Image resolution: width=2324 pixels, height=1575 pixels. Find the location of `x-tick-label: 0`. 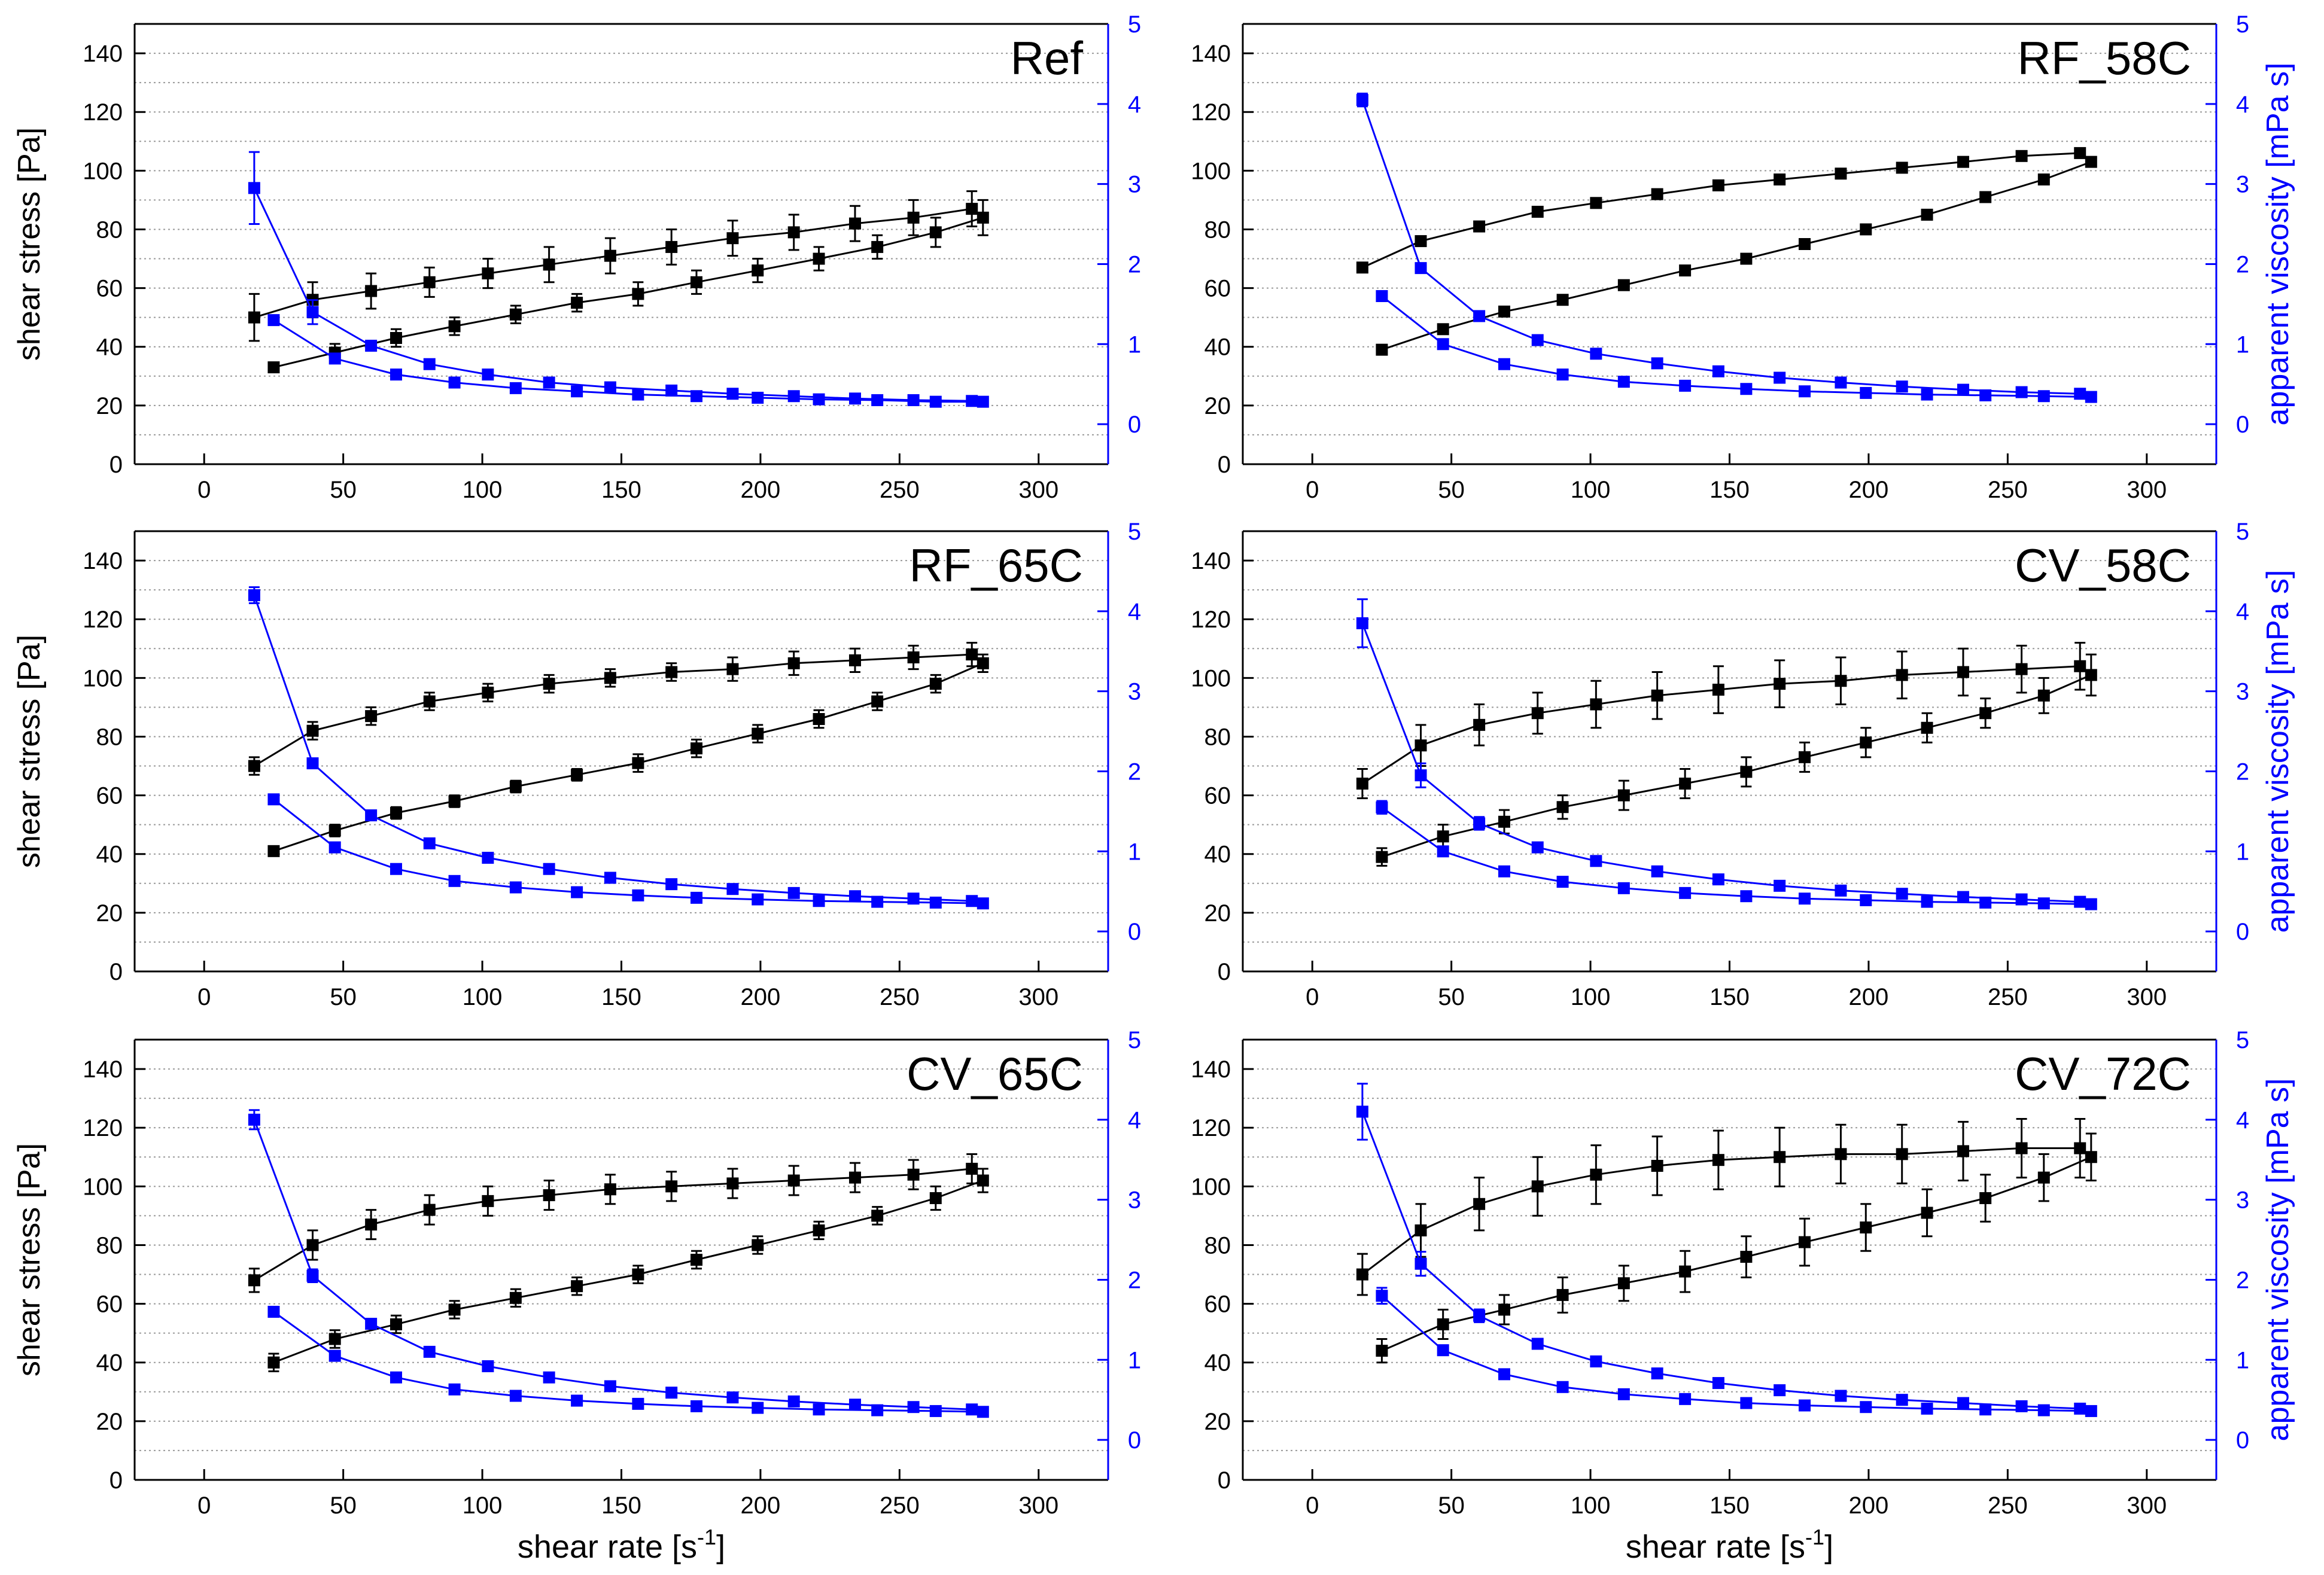

x-tick-label: 0 is located at coordinates (1312, 997).